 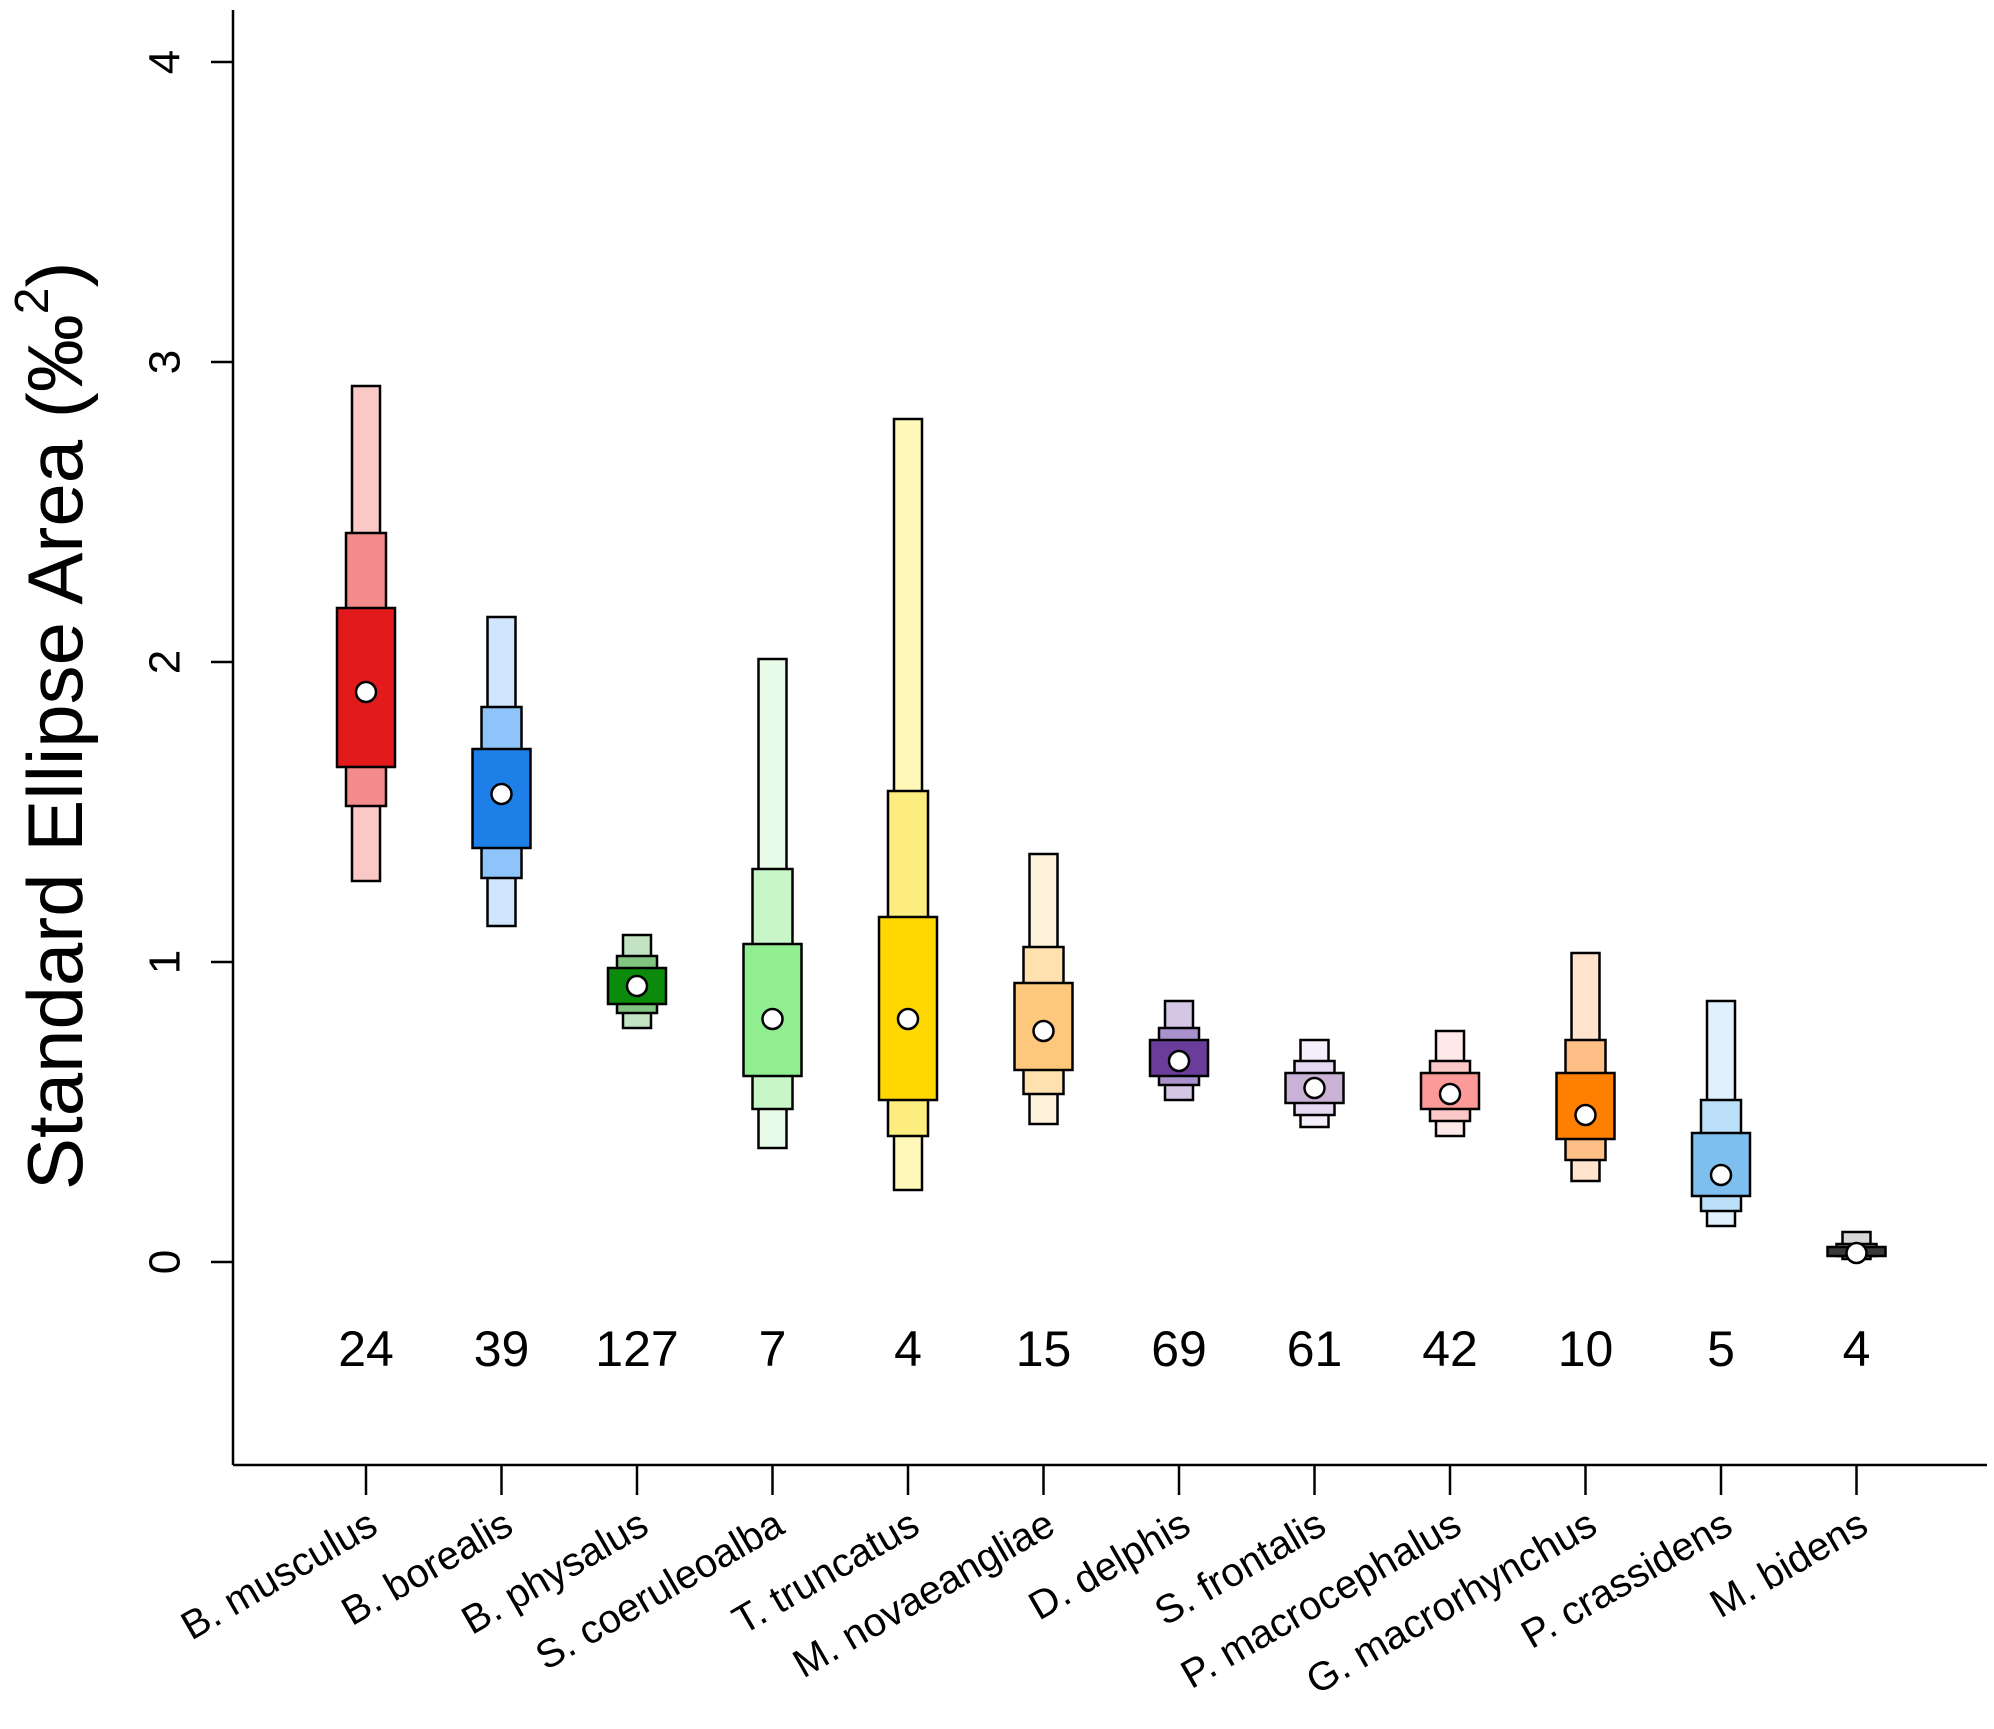 I want to click on y-tick-label: 0, so click(x=165, y=1262).